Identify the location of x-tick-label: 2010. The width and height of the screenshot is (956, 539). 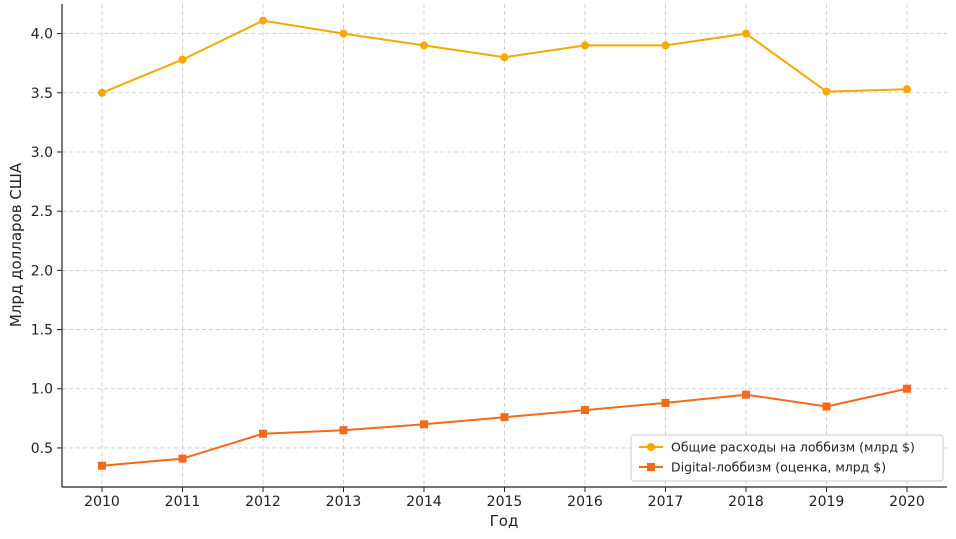
(102, 502).